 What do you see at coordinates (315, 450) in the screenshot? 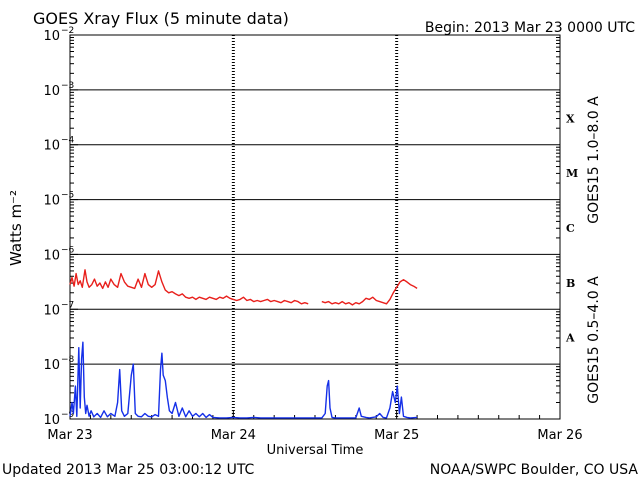
I see `x-axis-label: Universal Time` at bounding box center [315, 450].